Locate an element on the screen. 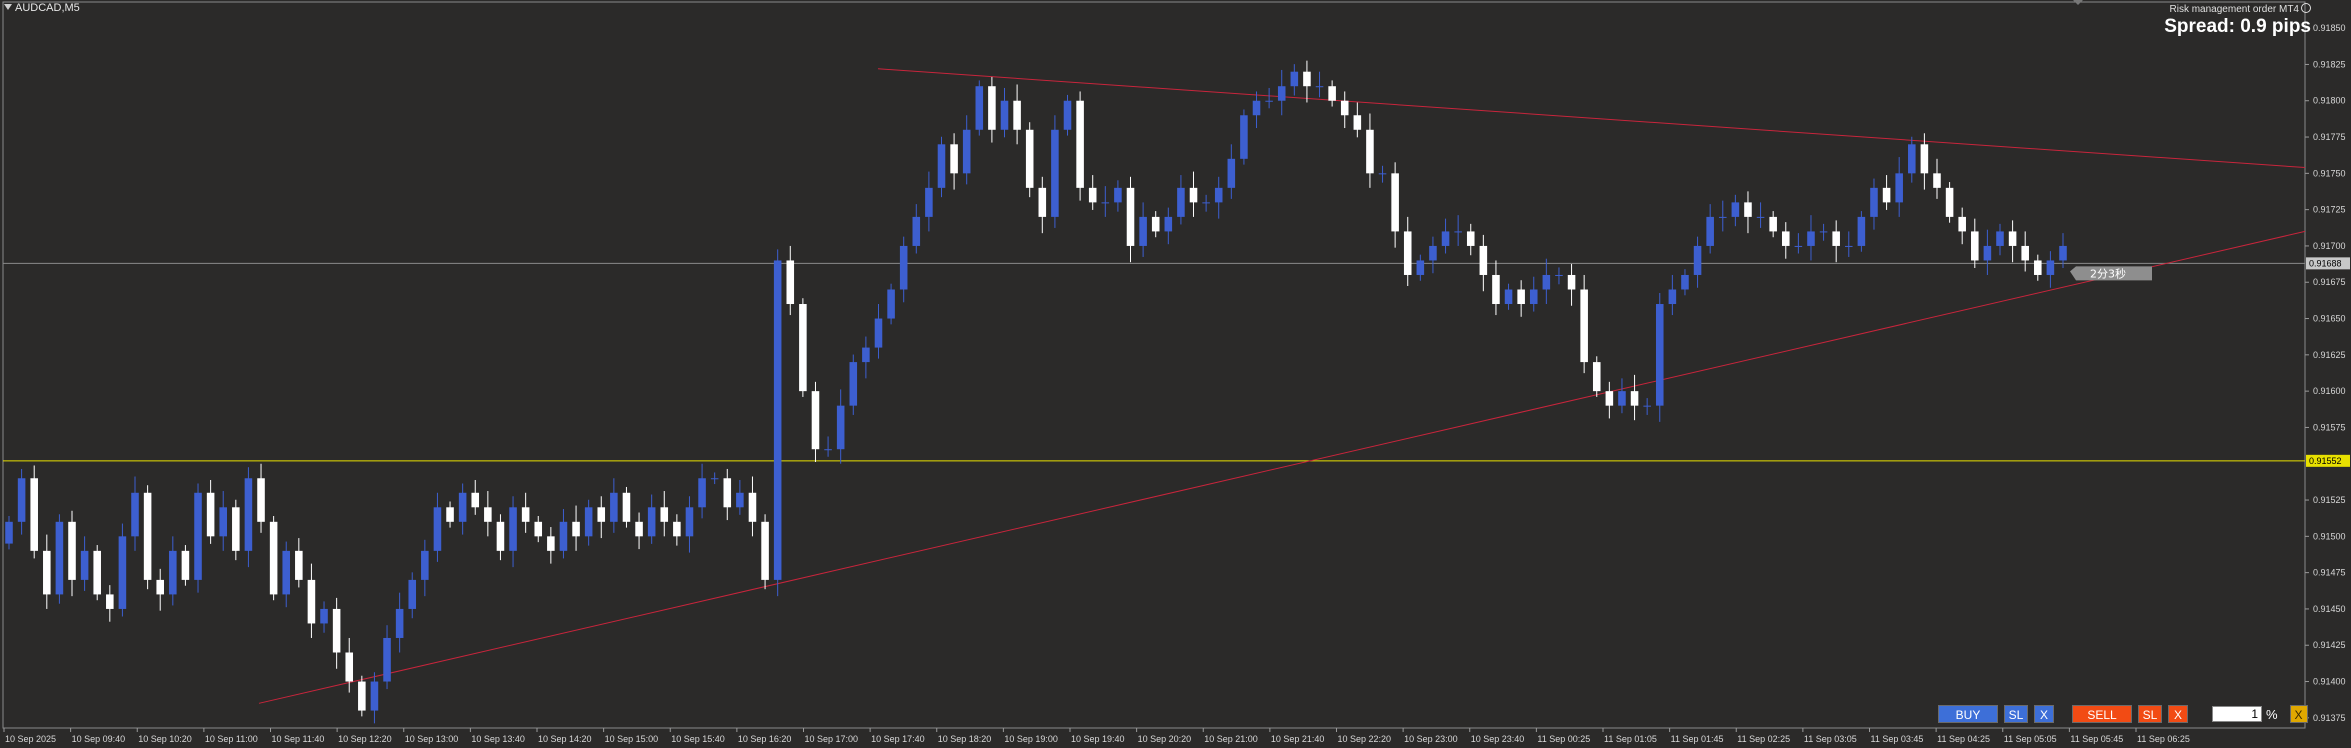 This screenshot has width=2351, height=748. x-tick-label: 11 Sep 06:25 is located at coordinates (2163, 739).